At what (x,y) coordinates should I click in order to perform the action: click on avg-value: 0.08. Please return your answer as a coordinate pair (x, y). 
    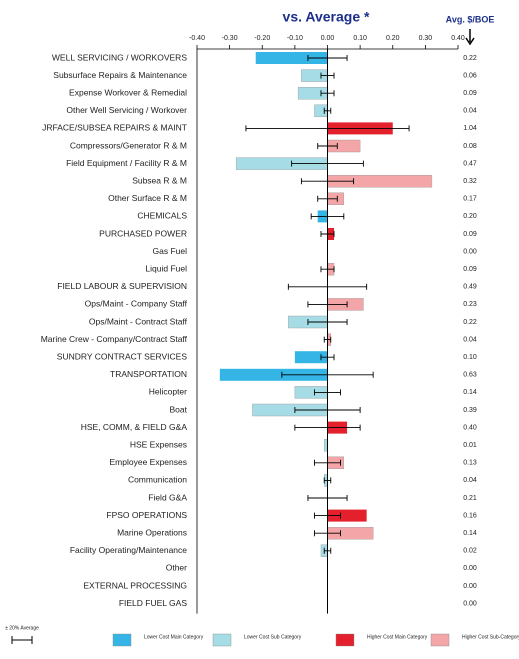
    Looking at the image, I should click on (470, 146).